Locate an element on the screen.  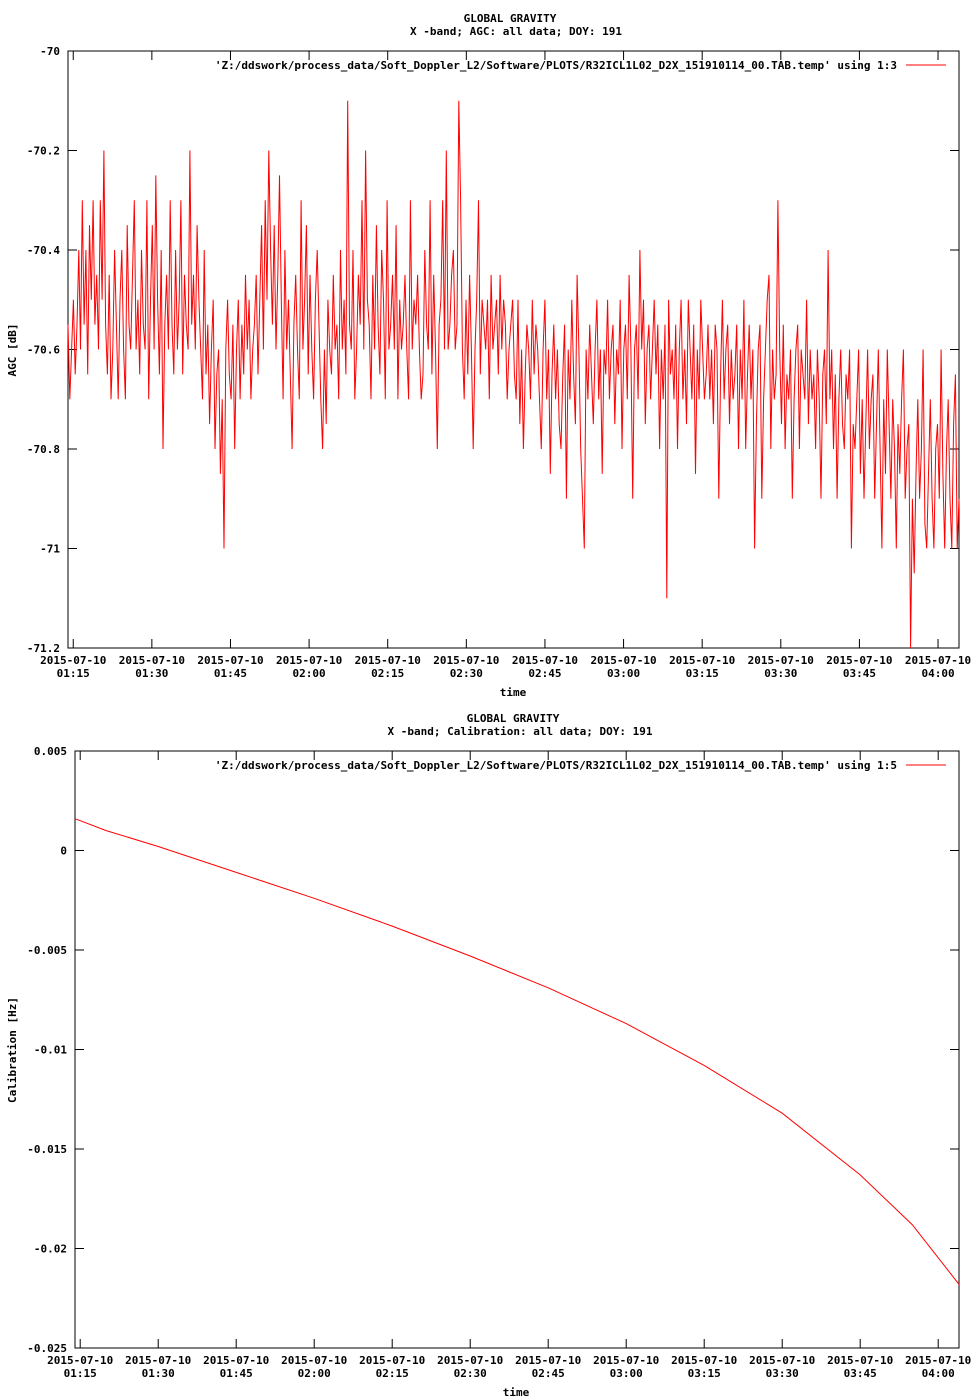
y-tick-label: -70.4 is located at coordinates (43, 250).